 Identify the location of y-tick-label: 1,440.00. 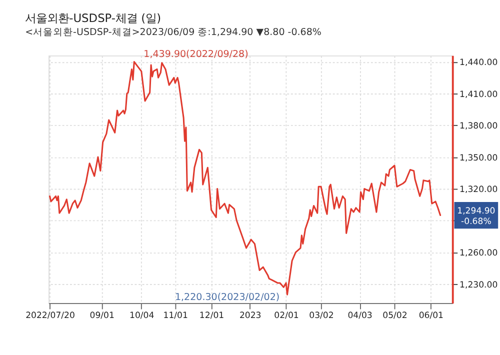
(479, 63).